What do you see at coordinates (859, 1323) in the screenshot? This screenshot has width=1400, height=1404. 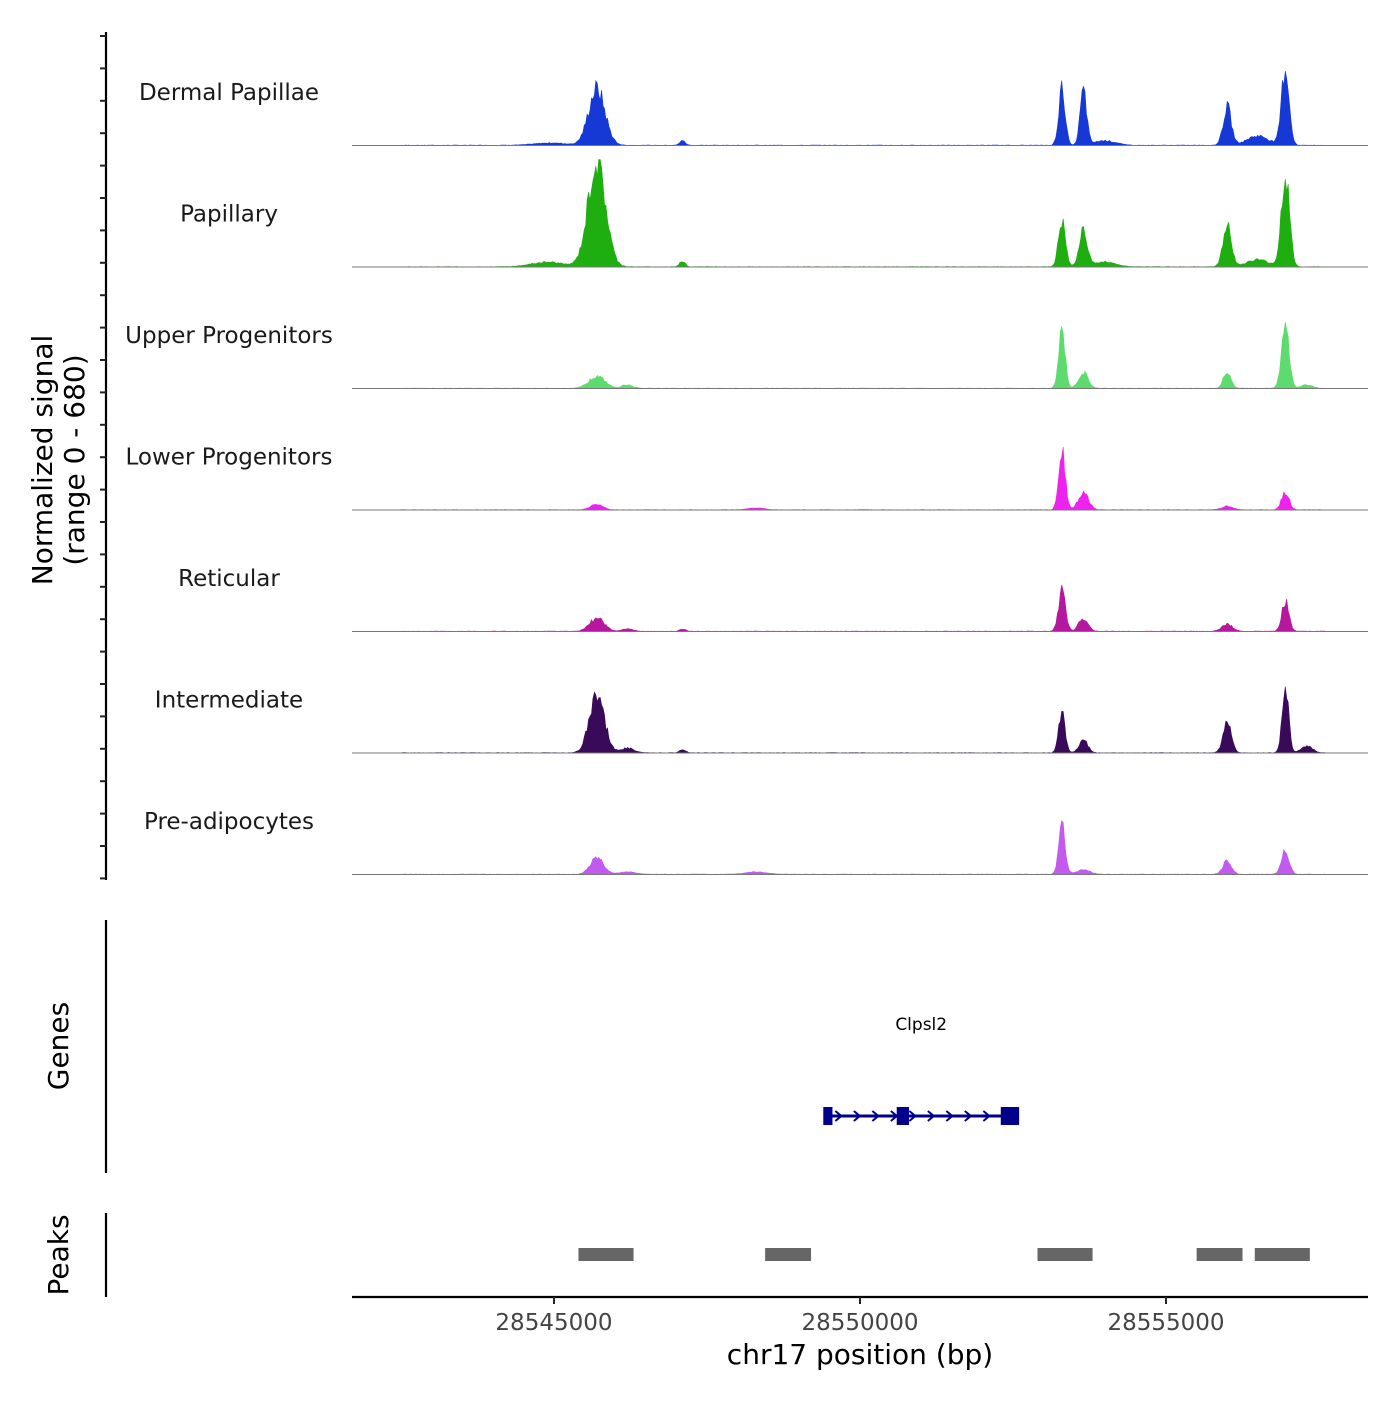 I see `x-tick-label: 28550000` at bounding box center [859, 1323].